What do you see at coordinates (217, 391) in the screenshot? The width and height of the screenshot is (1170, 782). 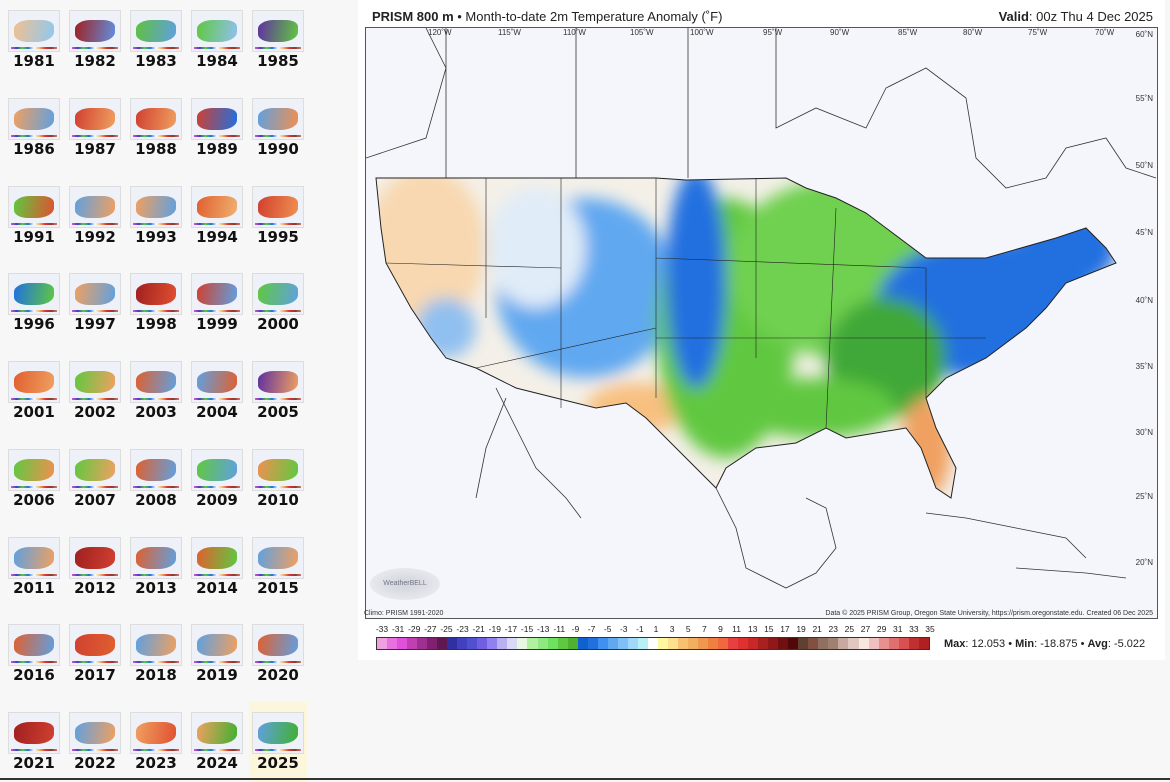 I see `thumbnail-2004: 2004` at bounding box center [217, 391].